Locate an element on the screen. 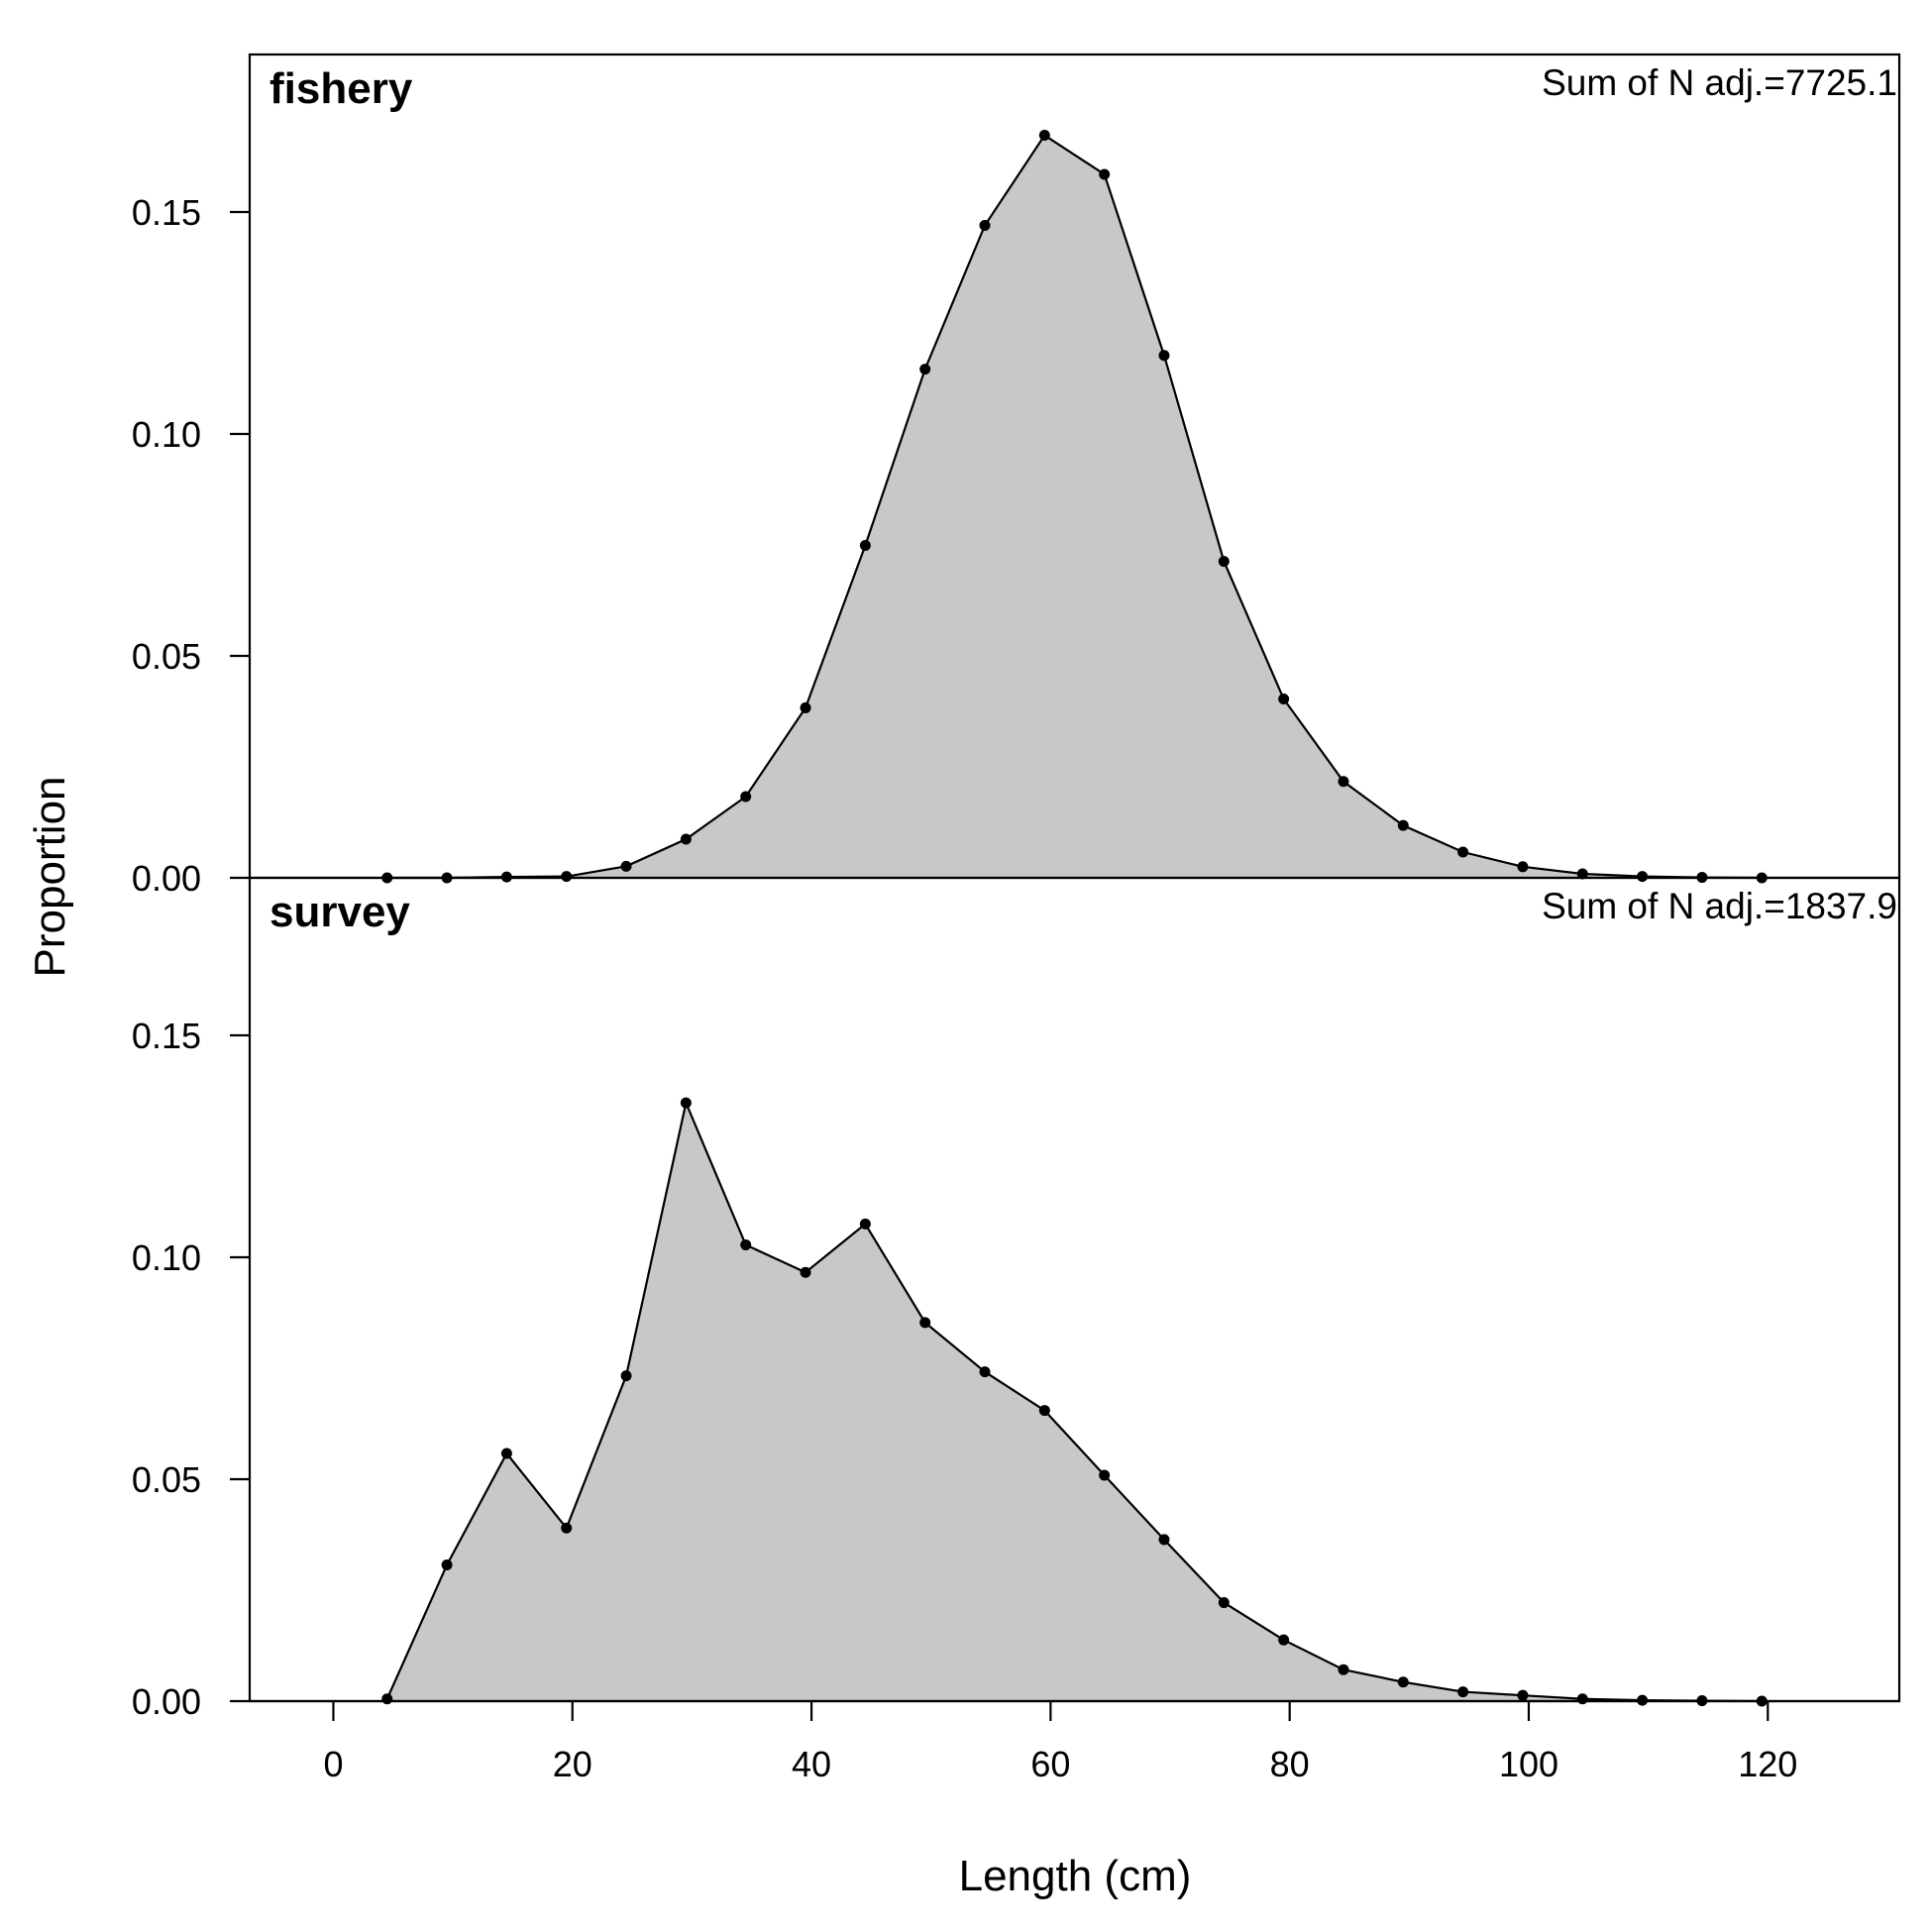  x-tick-label-3: 60 is located at coordinates (1050, 1764).